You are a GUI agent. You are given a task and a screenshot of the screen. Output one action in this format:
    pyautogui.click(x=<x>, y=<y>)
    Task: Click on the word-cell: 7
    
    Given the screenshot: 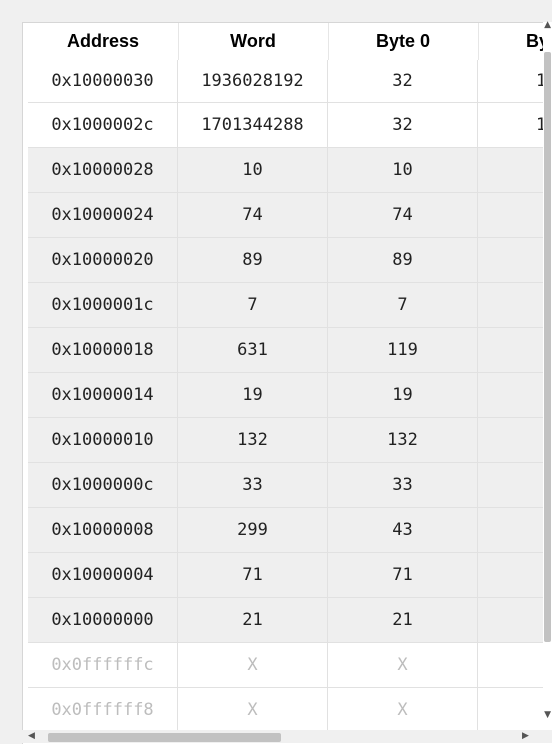 What is the action you would take?
    pyautogui.click(x=253, y=305)
    